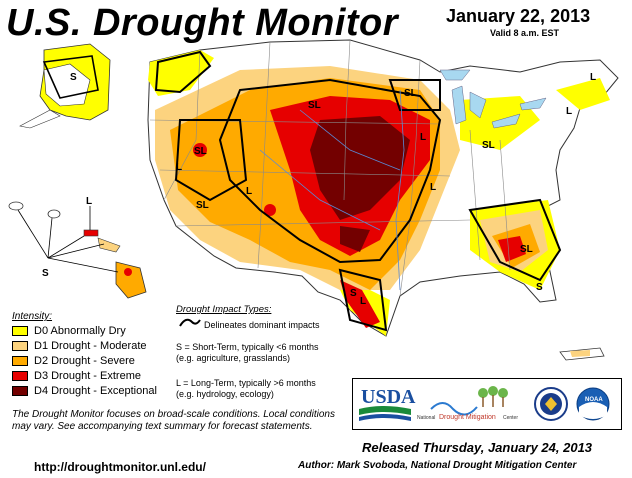 Image resolution: width=632 pixels, height=478 pixels. Describe the element at coordinates (20, 376) in the screenshot. I see `legend-swatch-d3` at that location.